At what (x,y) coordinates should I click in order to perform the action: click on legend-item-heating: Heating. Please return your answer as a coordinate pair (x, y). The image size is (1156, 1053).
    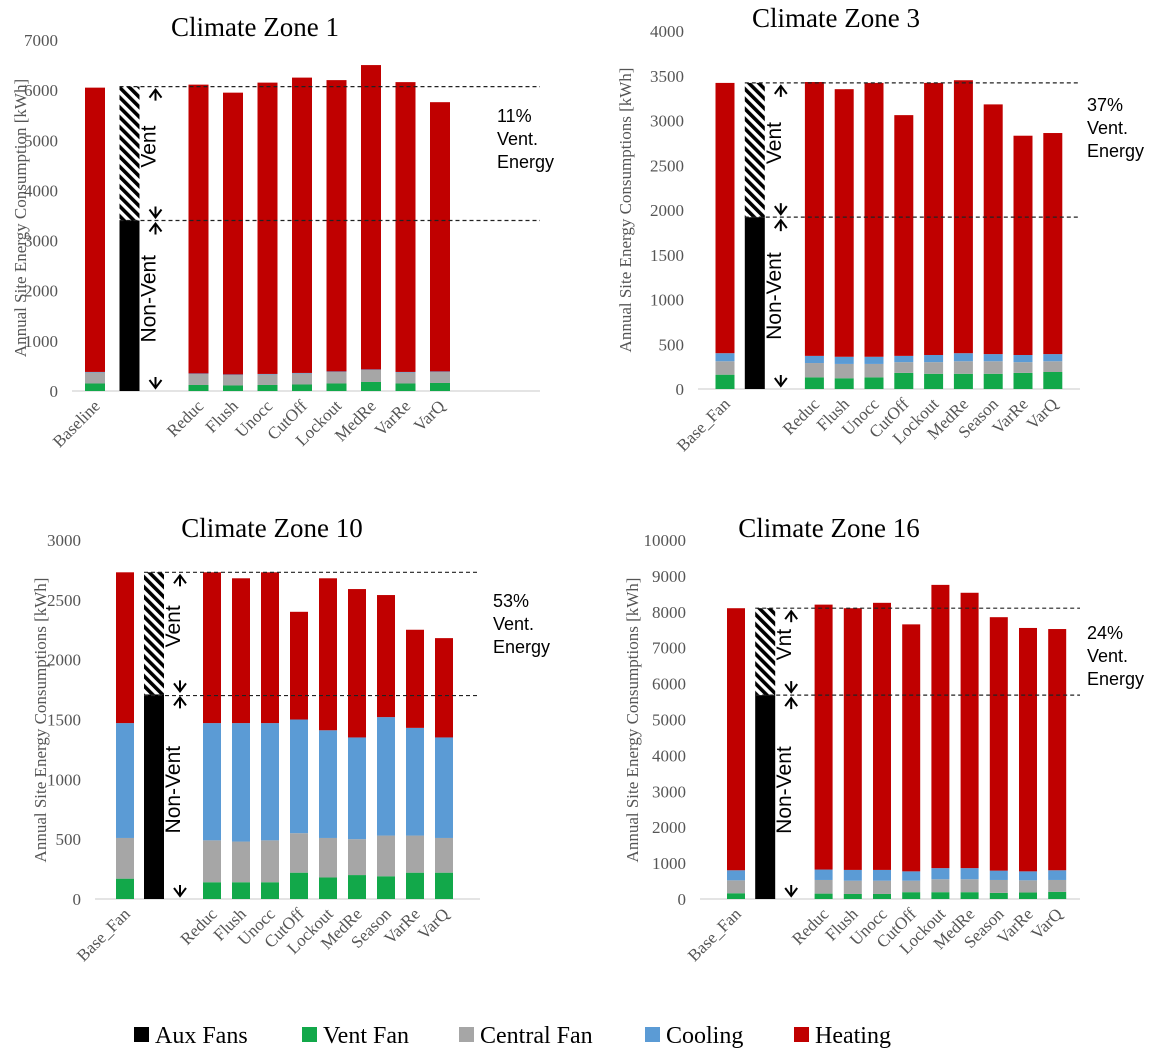
    Looking at the image, I should click on (842, 1036).